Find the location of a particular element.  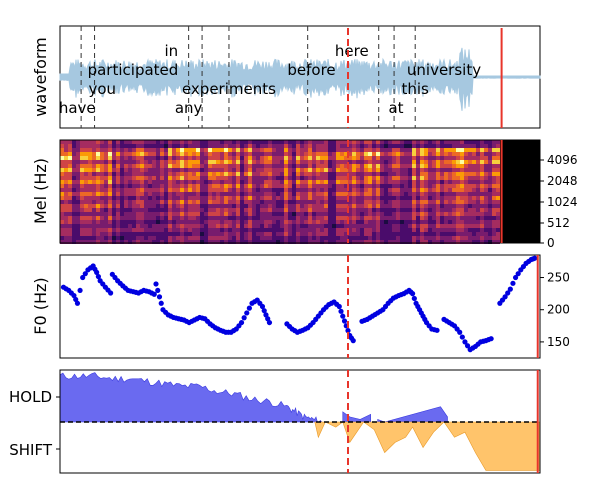

mel-ytick-label: 512 is located at coordinates (558, 223).